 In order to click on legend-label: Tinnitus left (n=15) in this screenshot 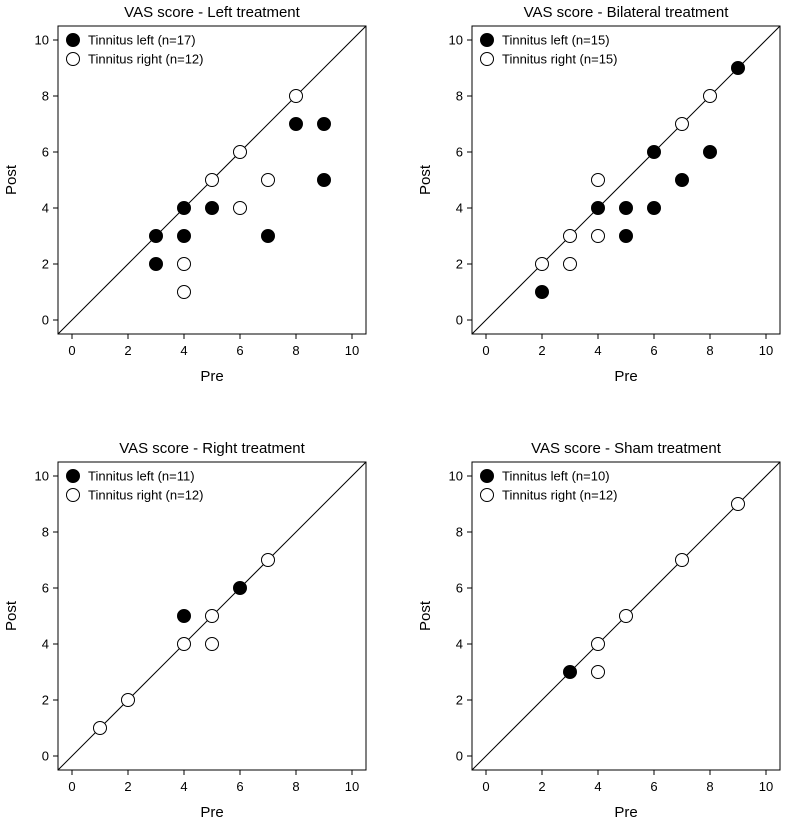, I will do `click(556, 40)`.